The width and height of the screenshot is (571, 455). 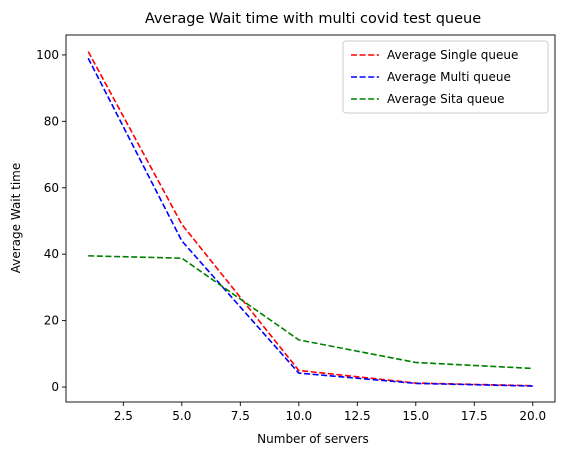 I want to click on y-tick-label: 80, so click(x=51, y=121).